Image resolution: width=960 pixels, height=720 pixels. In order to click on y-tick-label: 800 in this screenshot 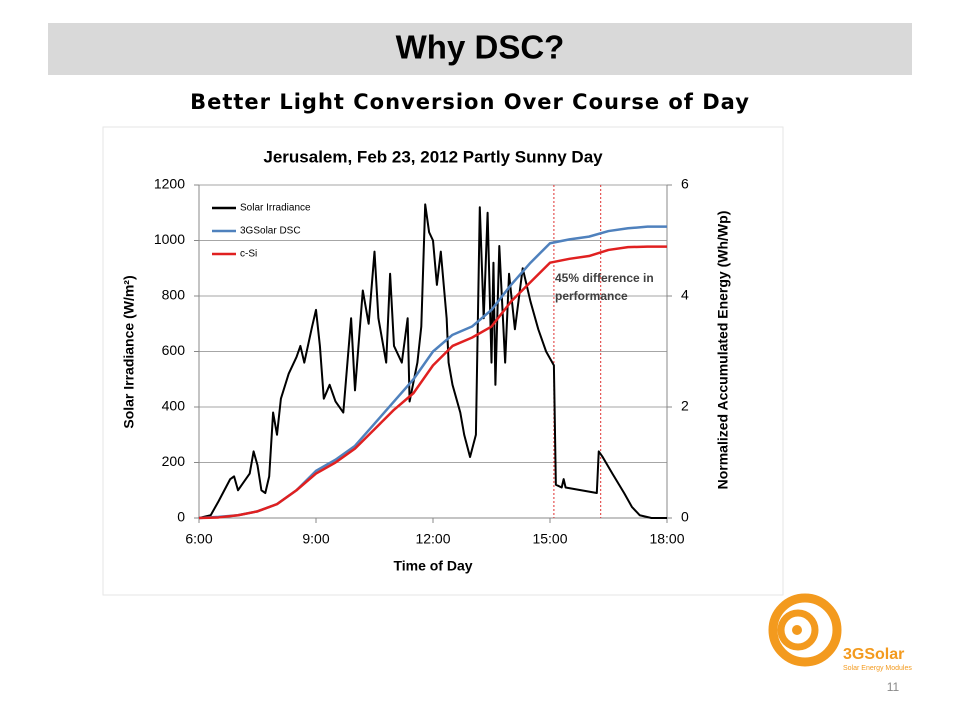, I will do `click(174, 295)`.